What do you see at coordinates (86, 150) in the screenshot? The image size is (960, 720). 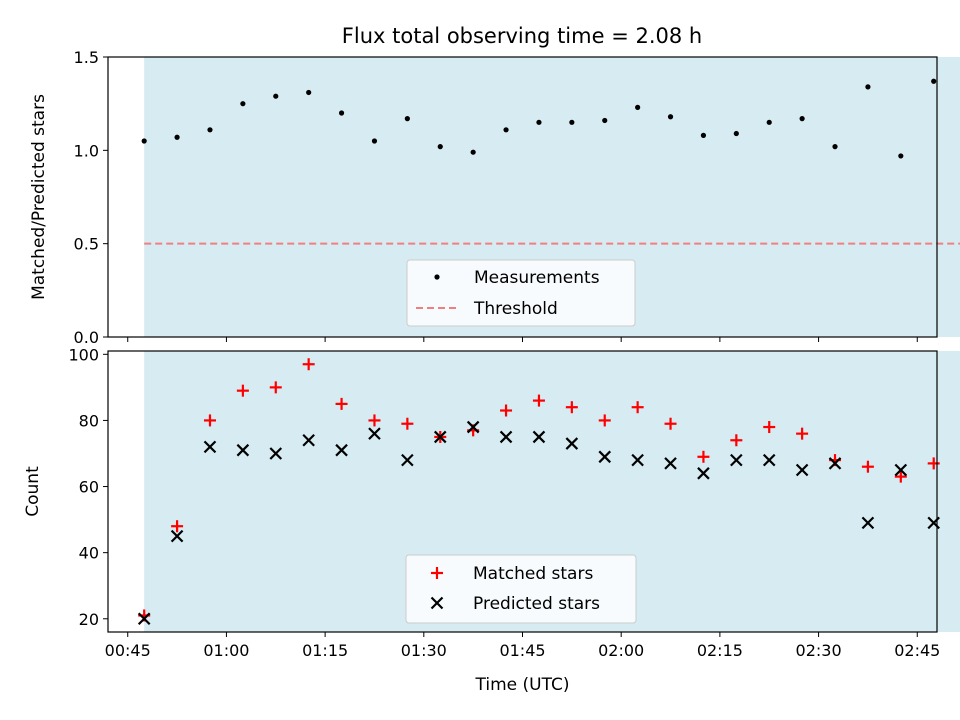 I see `y-tick-label: 1.0` at bounding box center [86, 150].